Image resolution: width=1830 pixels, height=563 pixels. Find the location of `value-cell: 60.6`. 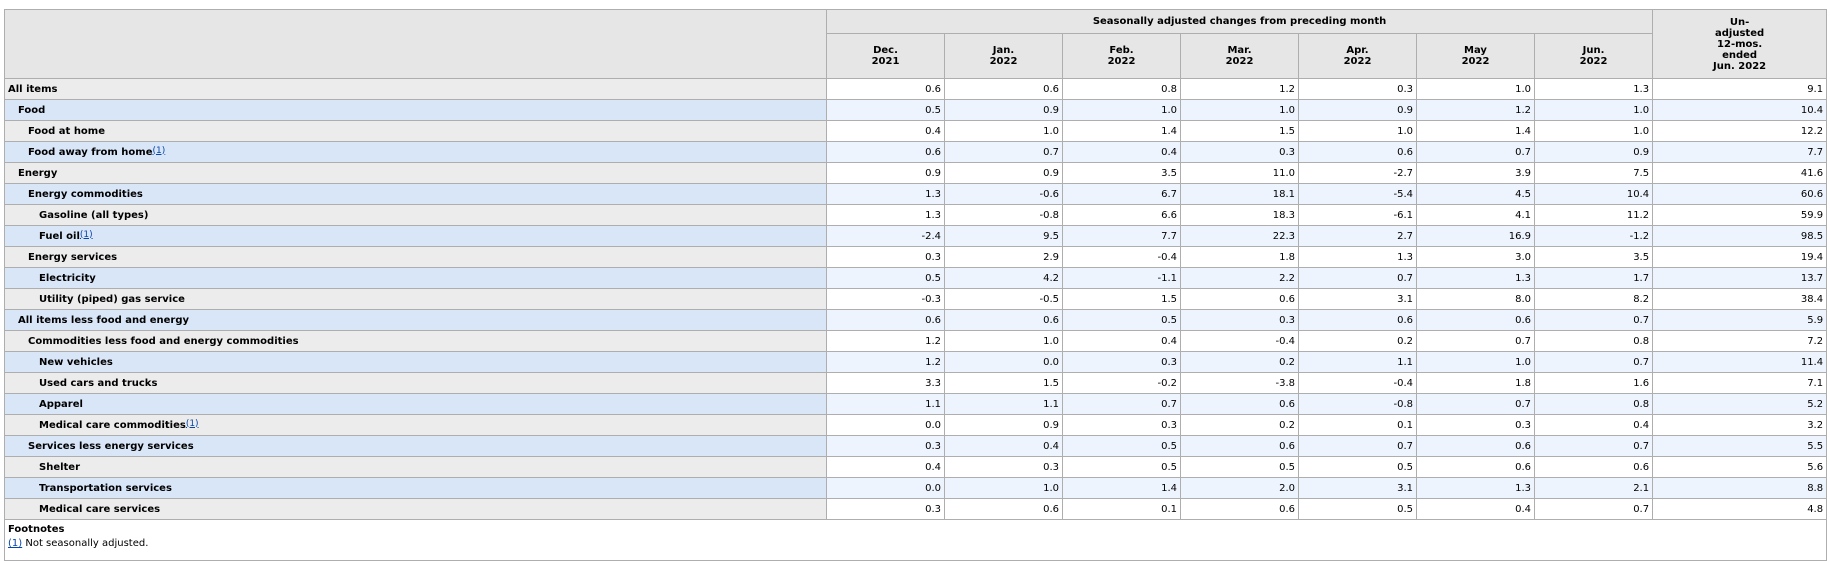

value-cell: 60.6 is located at coordinates (1740, 194).